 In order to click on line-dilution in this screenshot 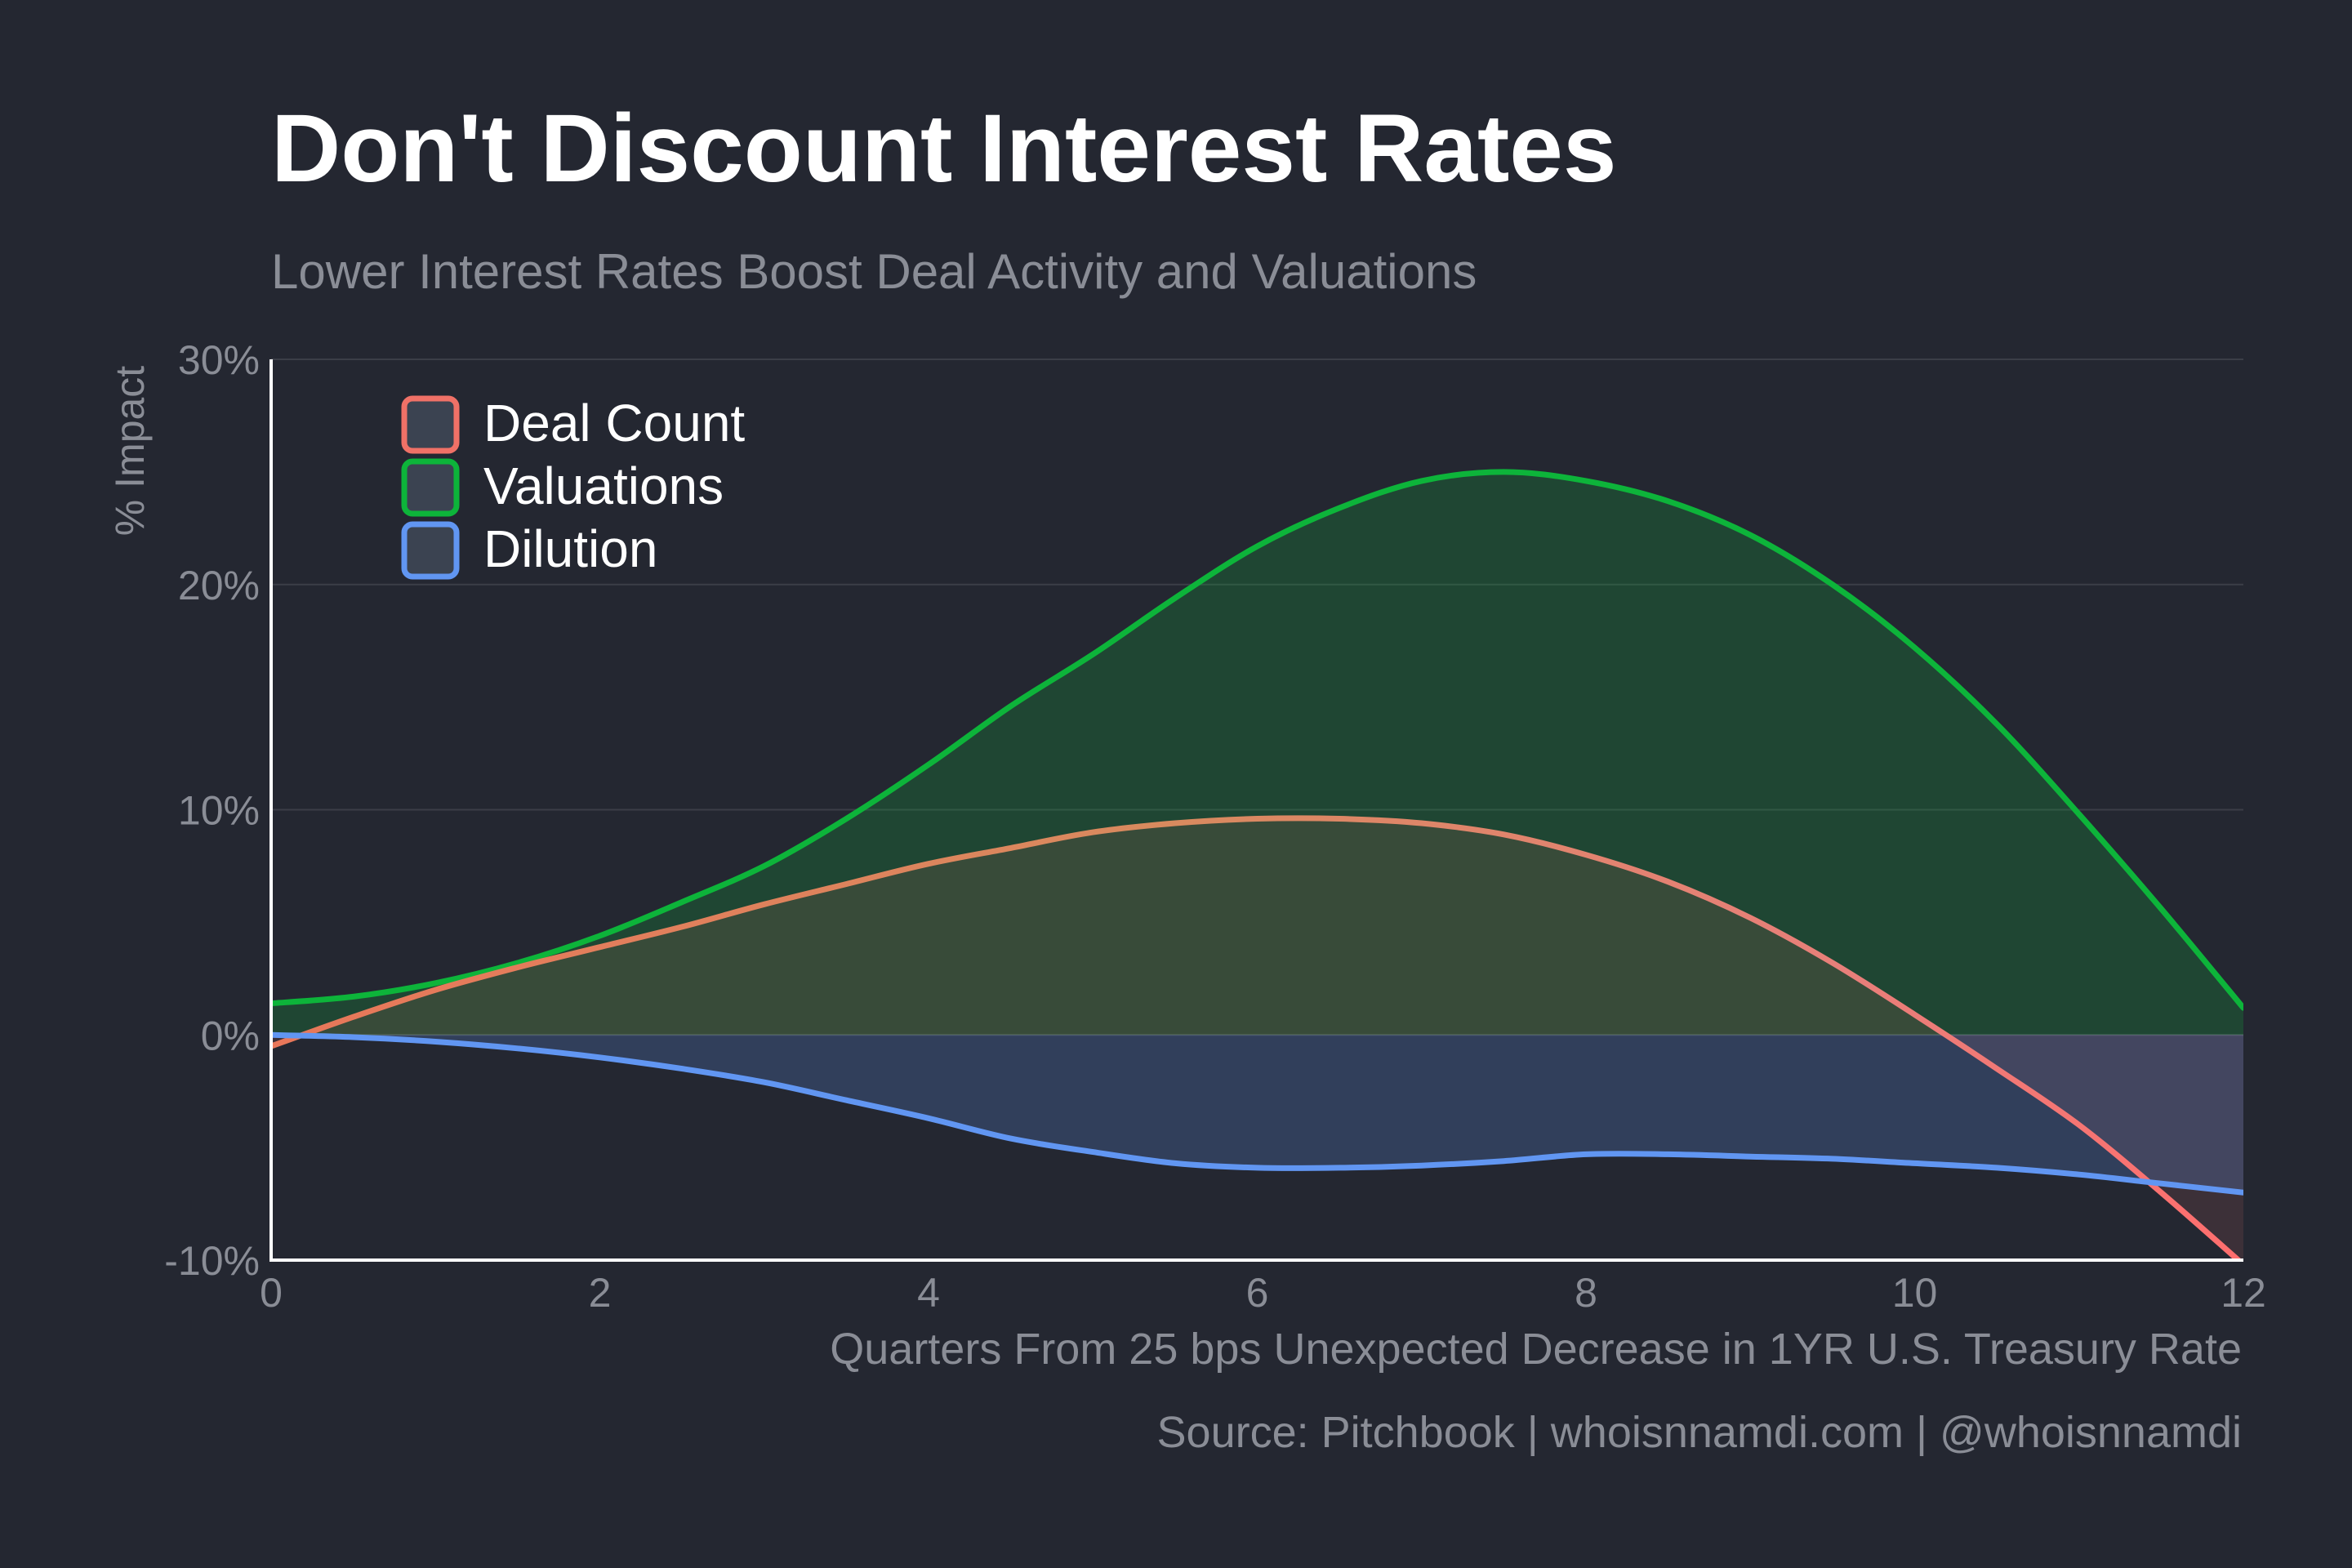, I will do `click(1257, 1113)`.